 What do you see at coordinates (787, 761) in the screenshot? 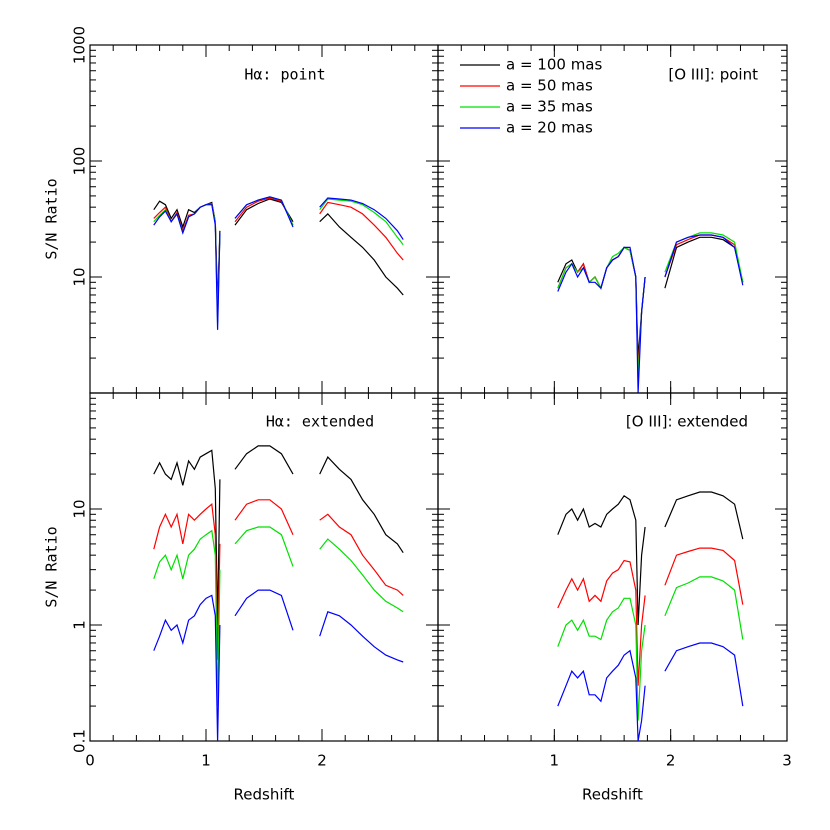
I see `x-tick-label: 3` at bounding box center [787, 761].